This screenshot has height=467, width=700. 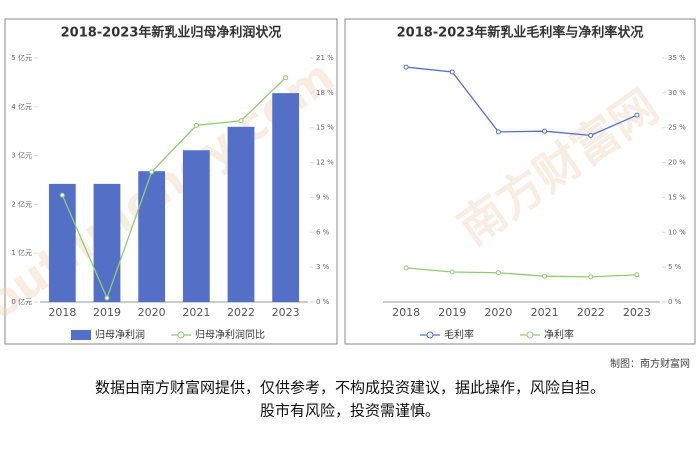 What do you see at coordinates (325, 58) in the screenshot?
I see `y-tick-label: 21 %` at bounding box center [325, 58].